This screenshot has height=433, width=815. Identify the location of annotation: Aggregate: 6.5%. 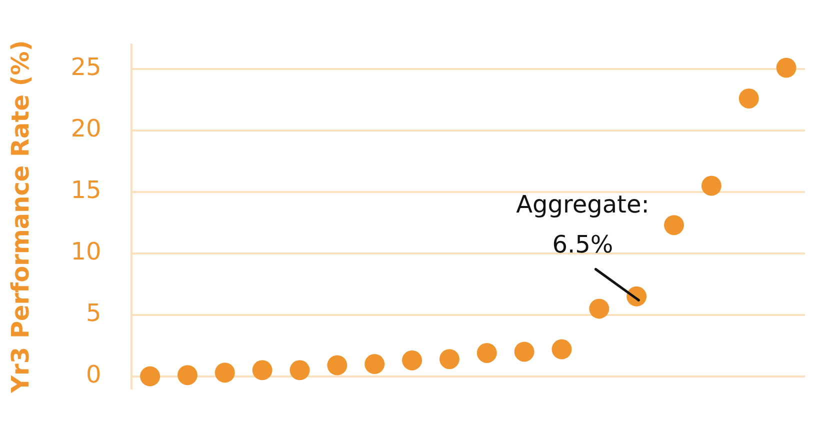
(583, 224).